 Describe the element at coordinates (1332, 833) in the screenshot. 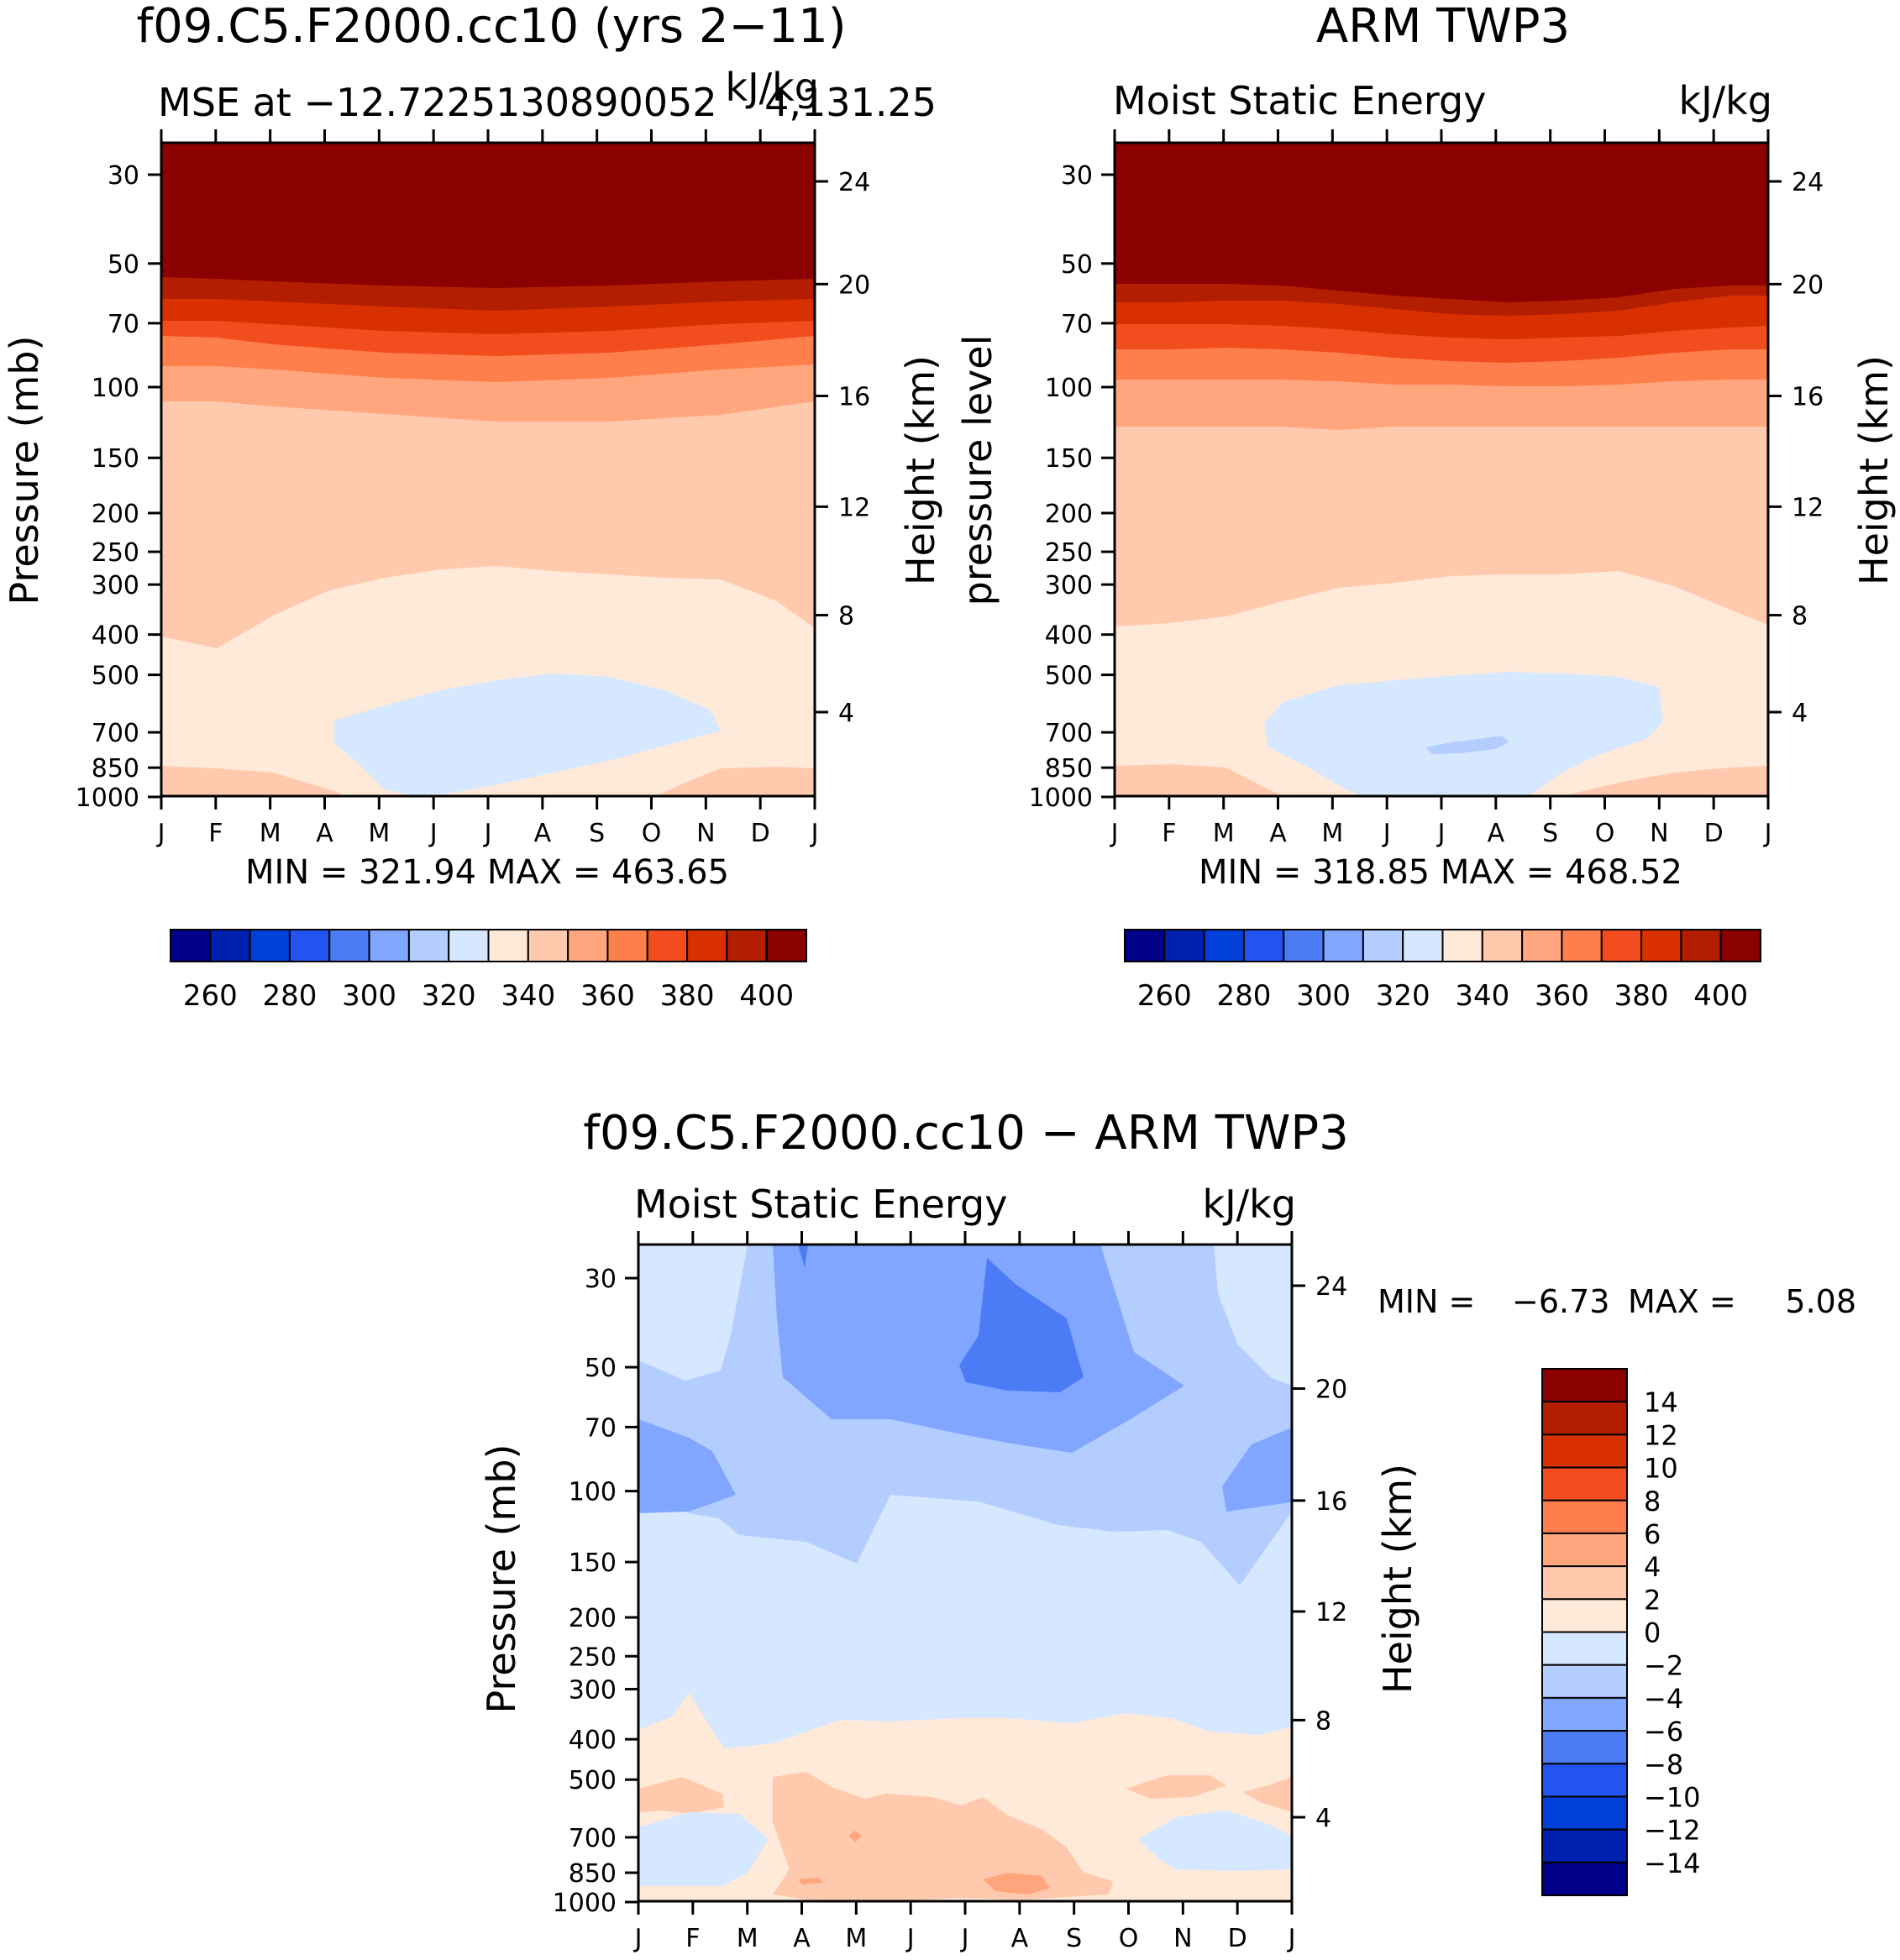

I see `panel2-x-tick-label: M` at that location.